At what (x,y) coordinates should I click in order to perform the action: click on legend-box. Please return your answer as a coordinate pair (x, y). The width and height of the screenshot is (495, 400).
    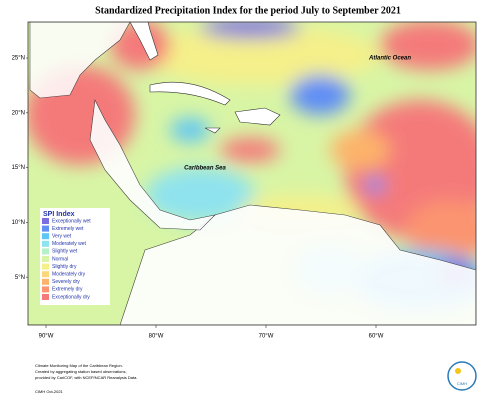
    Looking at the image, I should click on (75, 256).